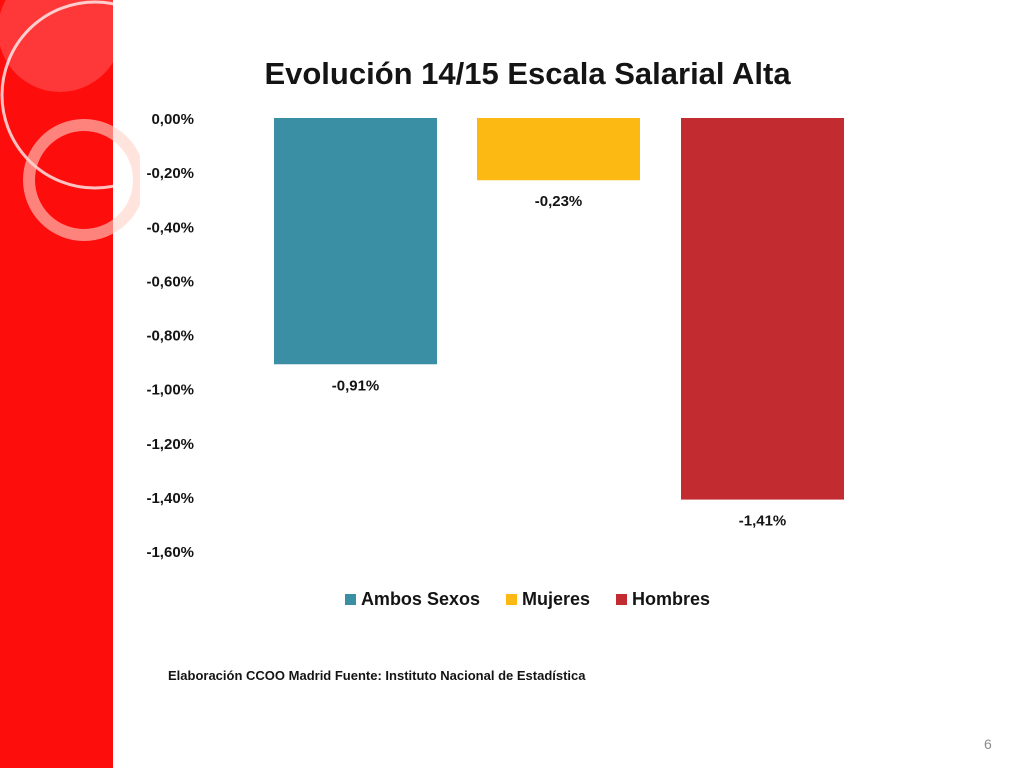  What do you see at coordinates (527, 73) in the screenshot?
I see `chart-title: Evolución 14/15 Escala Salarial Alta` at bounding box center [527, 73].